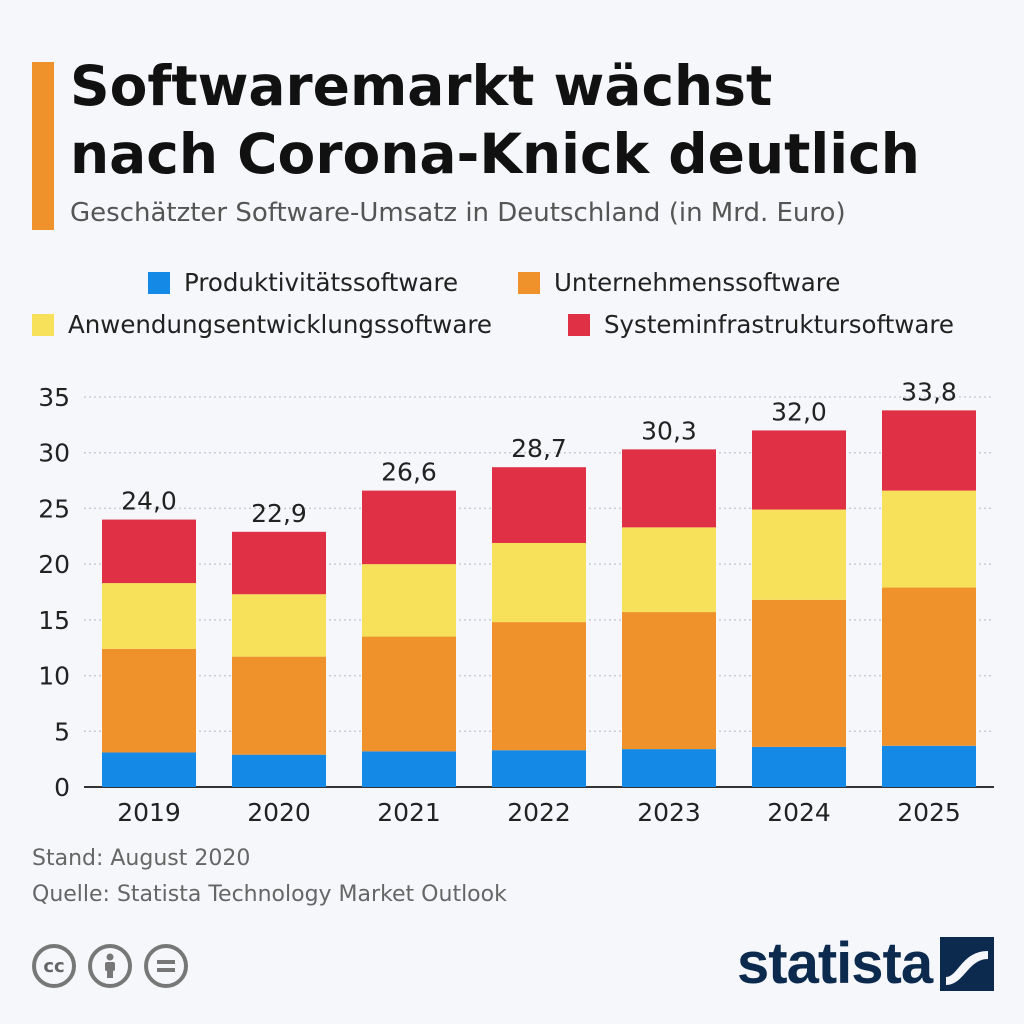  I want to click on legend-item-produktivitaet: Produktivitätssoftware, so click(303, 282).